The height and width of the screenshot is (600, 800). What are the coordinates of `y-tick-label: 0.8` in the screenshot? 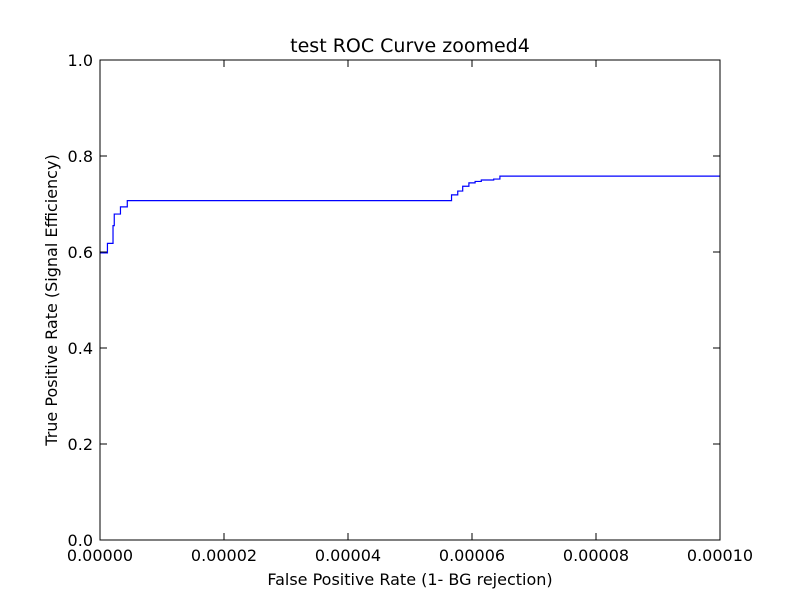 It's located at (80, 156).